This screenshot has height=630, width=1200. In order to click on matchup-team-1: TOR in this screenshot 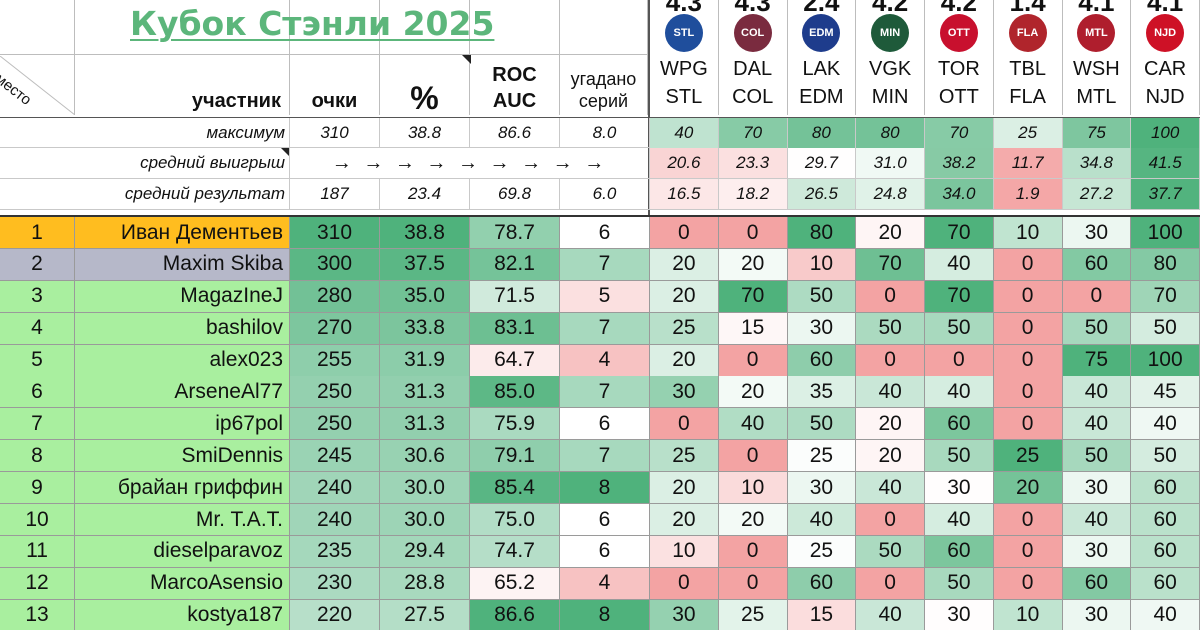, I will do `click(958, 69)`.